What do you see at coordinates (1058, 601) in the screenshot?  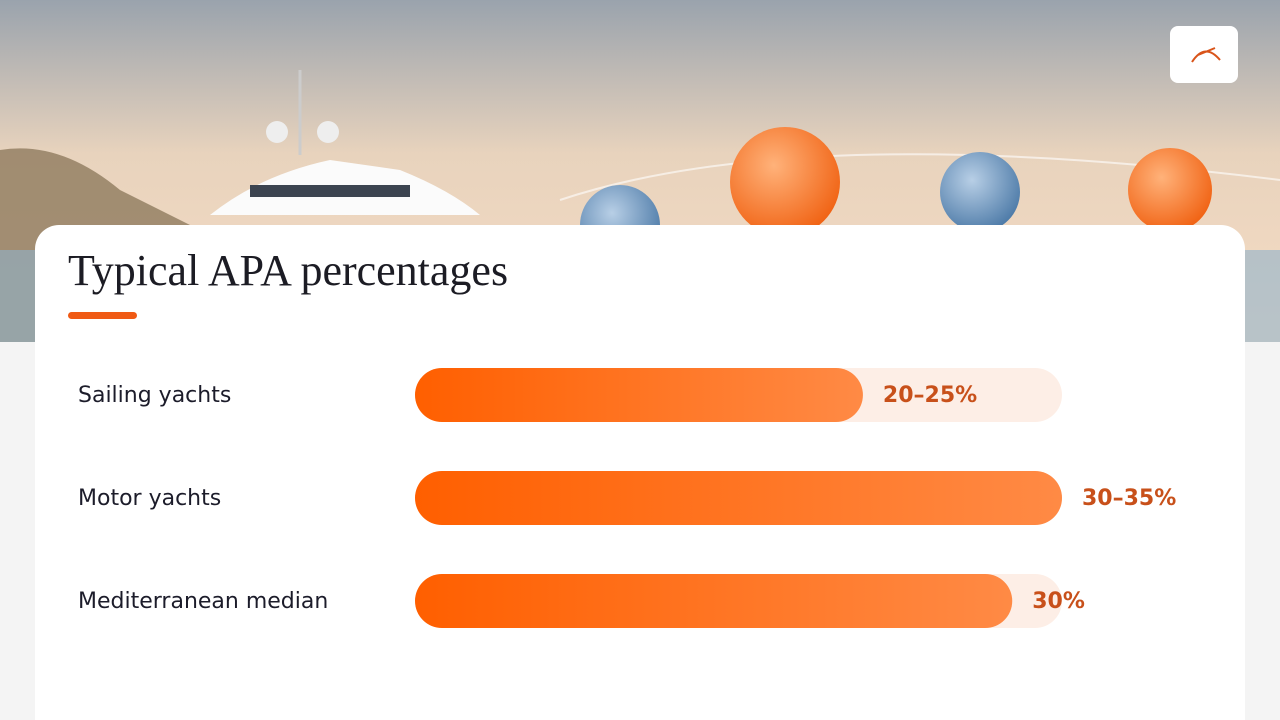 I see `value-label: 30%` at bounding box center [1058, 601].